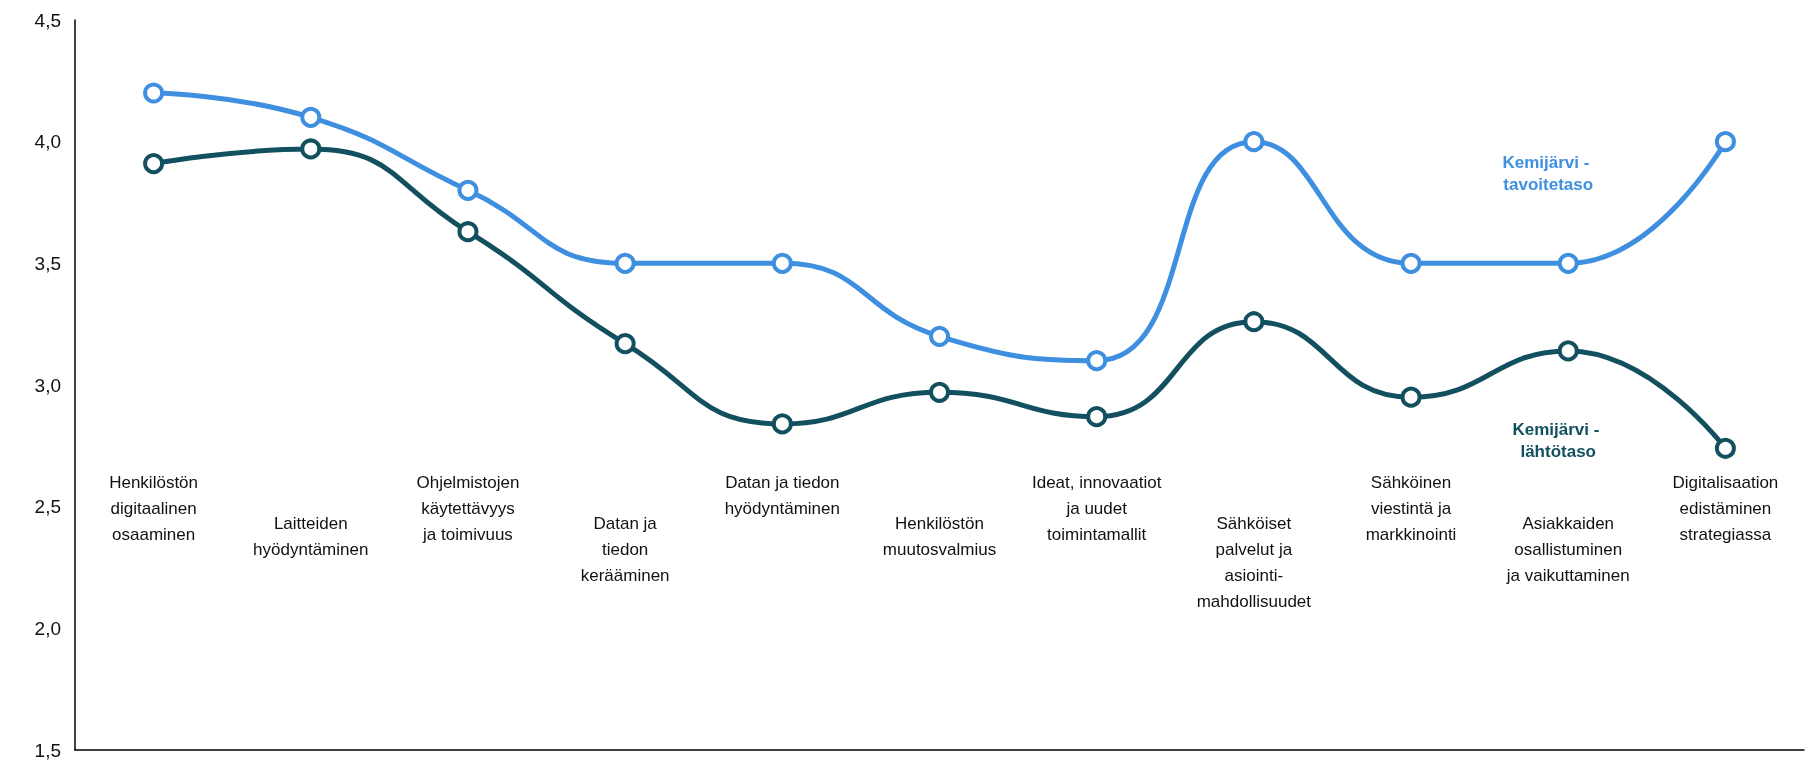 This screenshot has width=1816, height=762. I want to click on y-tick-label: 2,0, so click(47, 628).